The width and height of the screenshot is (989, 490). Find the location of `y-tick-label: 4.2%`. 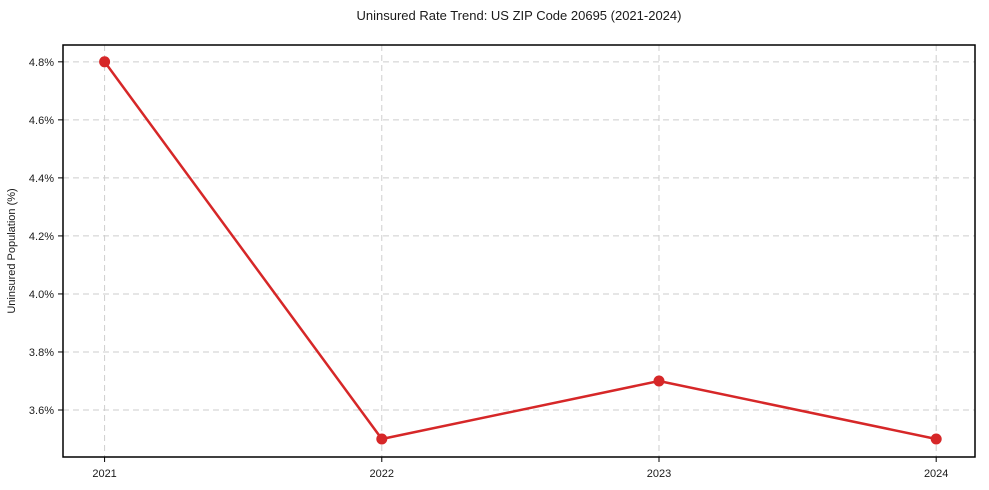

y-tick-label: 4.2% is located at coordinates (41, 237).